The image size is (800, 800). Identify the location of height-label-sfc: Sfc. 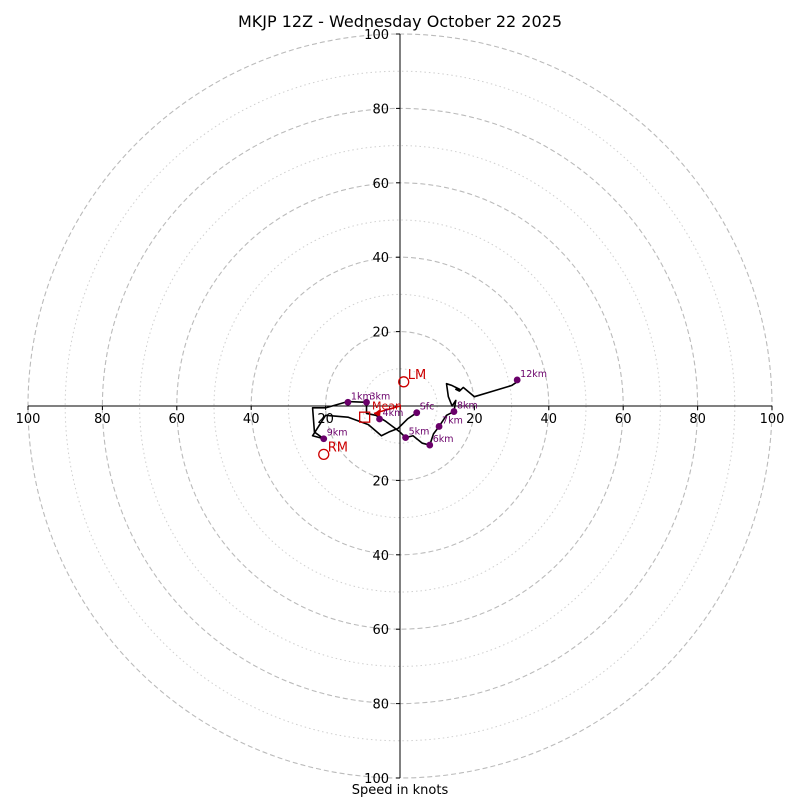
(427, 407).